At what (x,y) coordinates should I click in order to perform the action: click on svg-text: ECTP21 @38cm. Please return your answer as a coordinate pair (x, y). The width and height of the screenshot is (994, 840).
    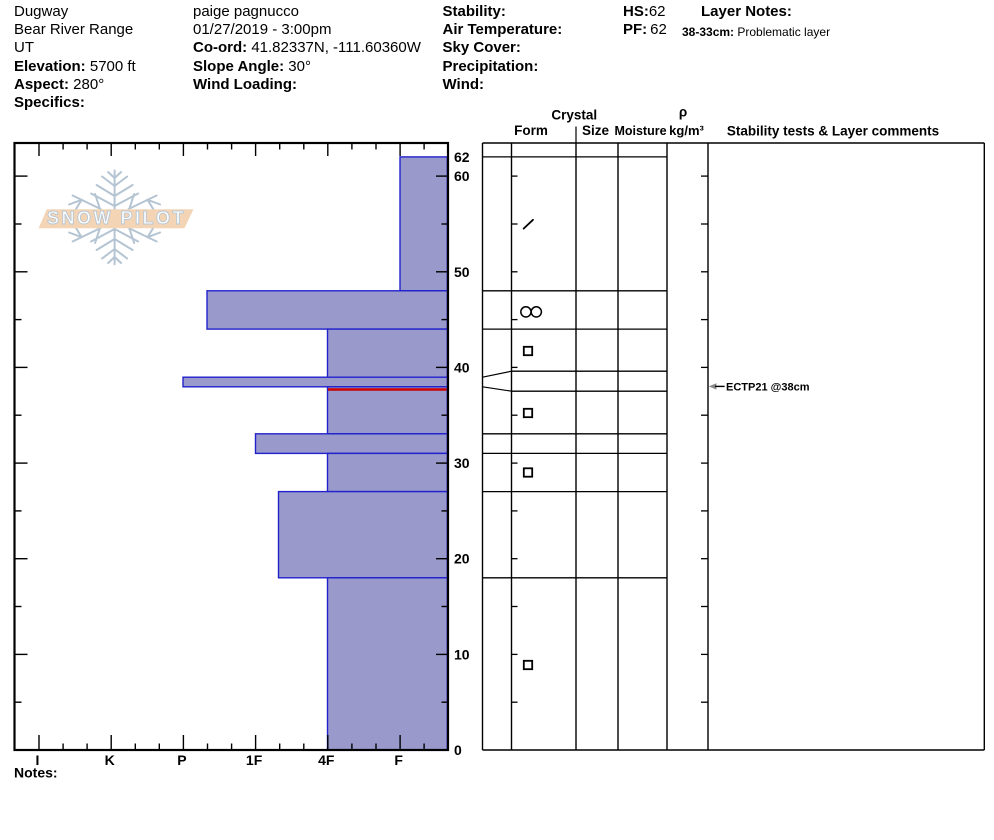
    Looking at the image, I should click on (768, 388).